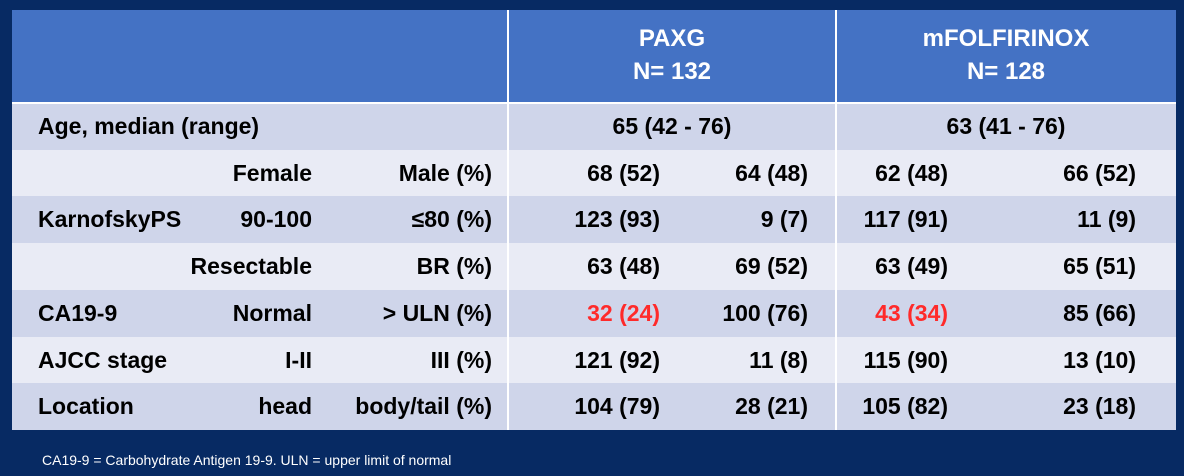 This screenshot has height=476, width=1184. I want to click on row-value: 62 (48), so click(911, 172).